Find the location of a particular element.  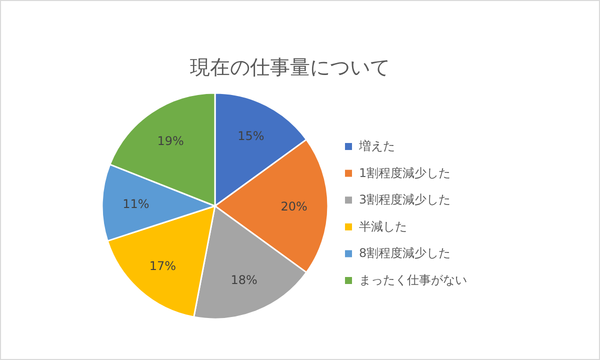

data-label: 11% is located at coordinates (136, 204).